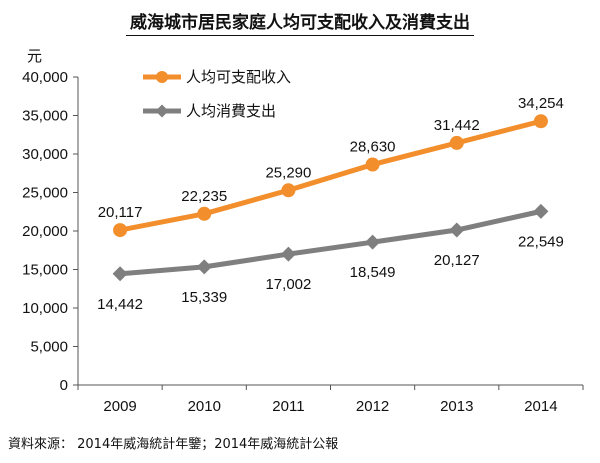  Describe the element at coordinates (457, 260) in the screenshot. I see `data-label: 20,127` at that location.